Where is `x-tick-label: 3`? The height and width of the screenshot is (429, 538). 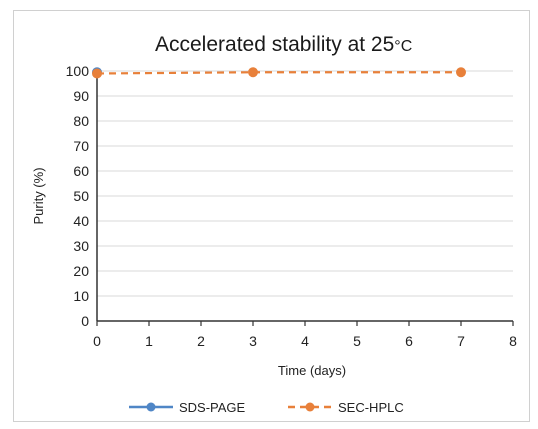
x-tick-label: 3 is located at coordinates (253, 341).